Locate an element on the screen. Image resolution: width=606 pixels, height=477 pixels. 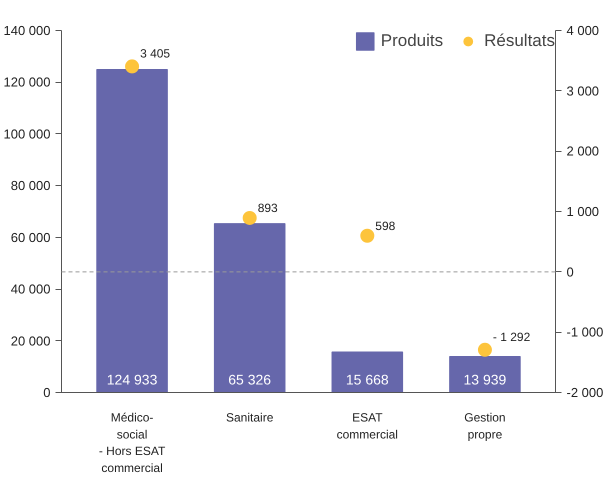
y2-tick-label: -2 000 is located at coordinates (585, 392).